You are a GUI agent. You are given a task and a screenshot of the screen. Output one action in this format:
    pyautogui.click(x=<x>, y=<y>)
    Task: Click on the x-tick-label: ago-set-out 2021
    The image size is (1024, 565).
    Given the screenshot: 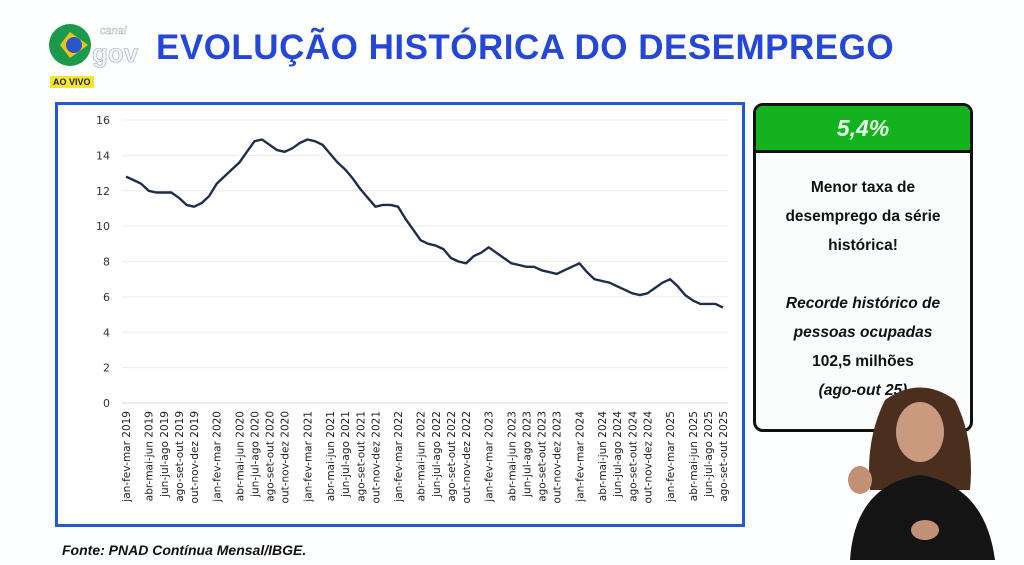 What is the action you would take?
    pyautogui.click(x=361, y=456)
    